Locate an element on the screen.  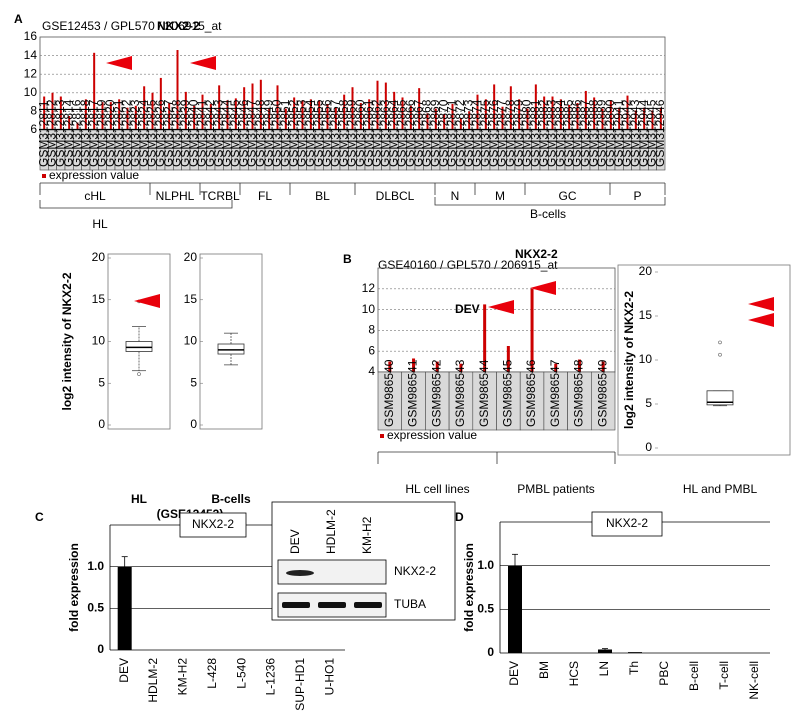
sample-label: GSM312881 is located at coordinates (535, 133).